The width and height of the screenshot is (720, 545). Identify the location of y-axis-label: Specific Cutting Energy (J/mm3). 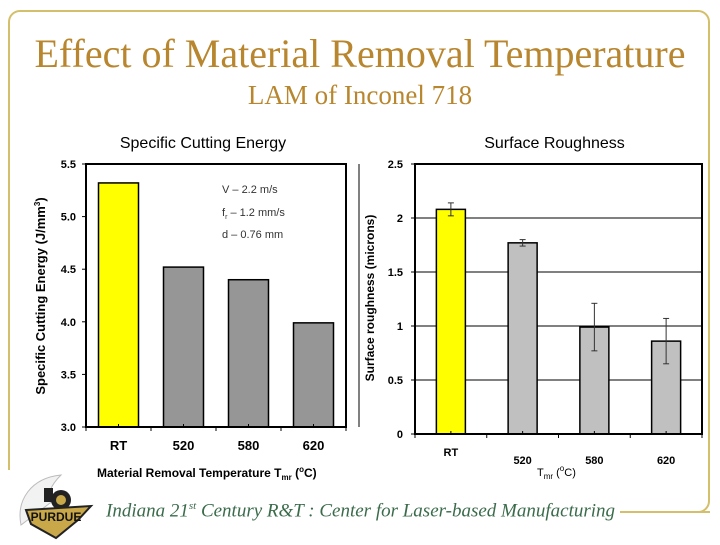
(40, 295).